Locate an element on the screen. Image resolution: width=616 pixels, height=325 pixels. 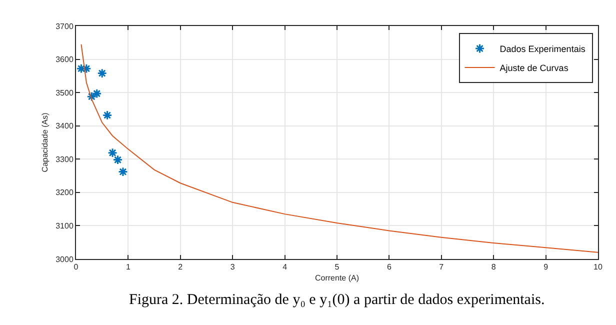
x-tick-label: 8 is located at coordinates (493, 267).